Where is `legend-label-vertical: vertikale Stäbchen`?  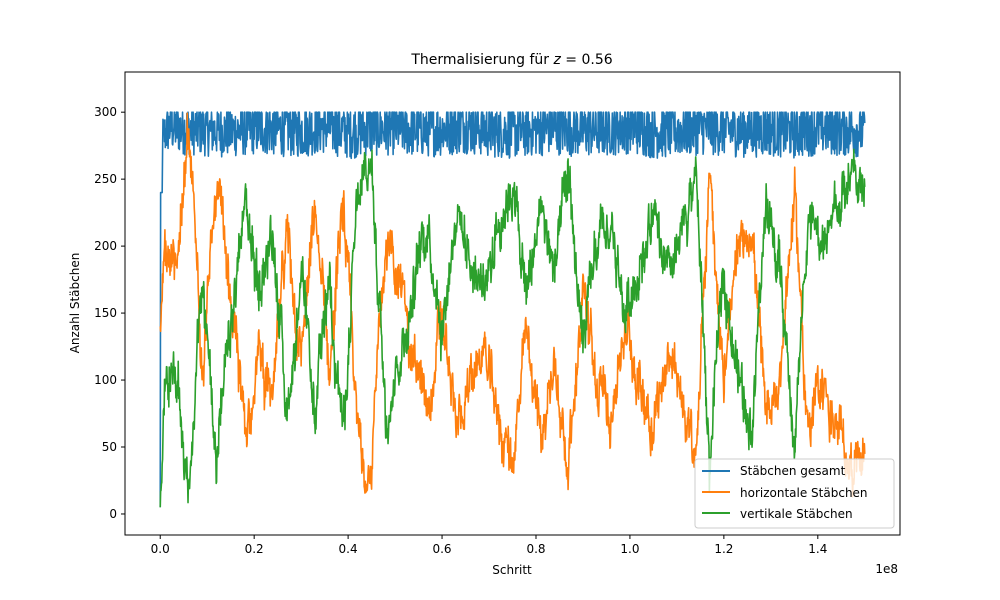 legend-label-vertical: vertikale Stäbchen is located at coordinates (796, 514).